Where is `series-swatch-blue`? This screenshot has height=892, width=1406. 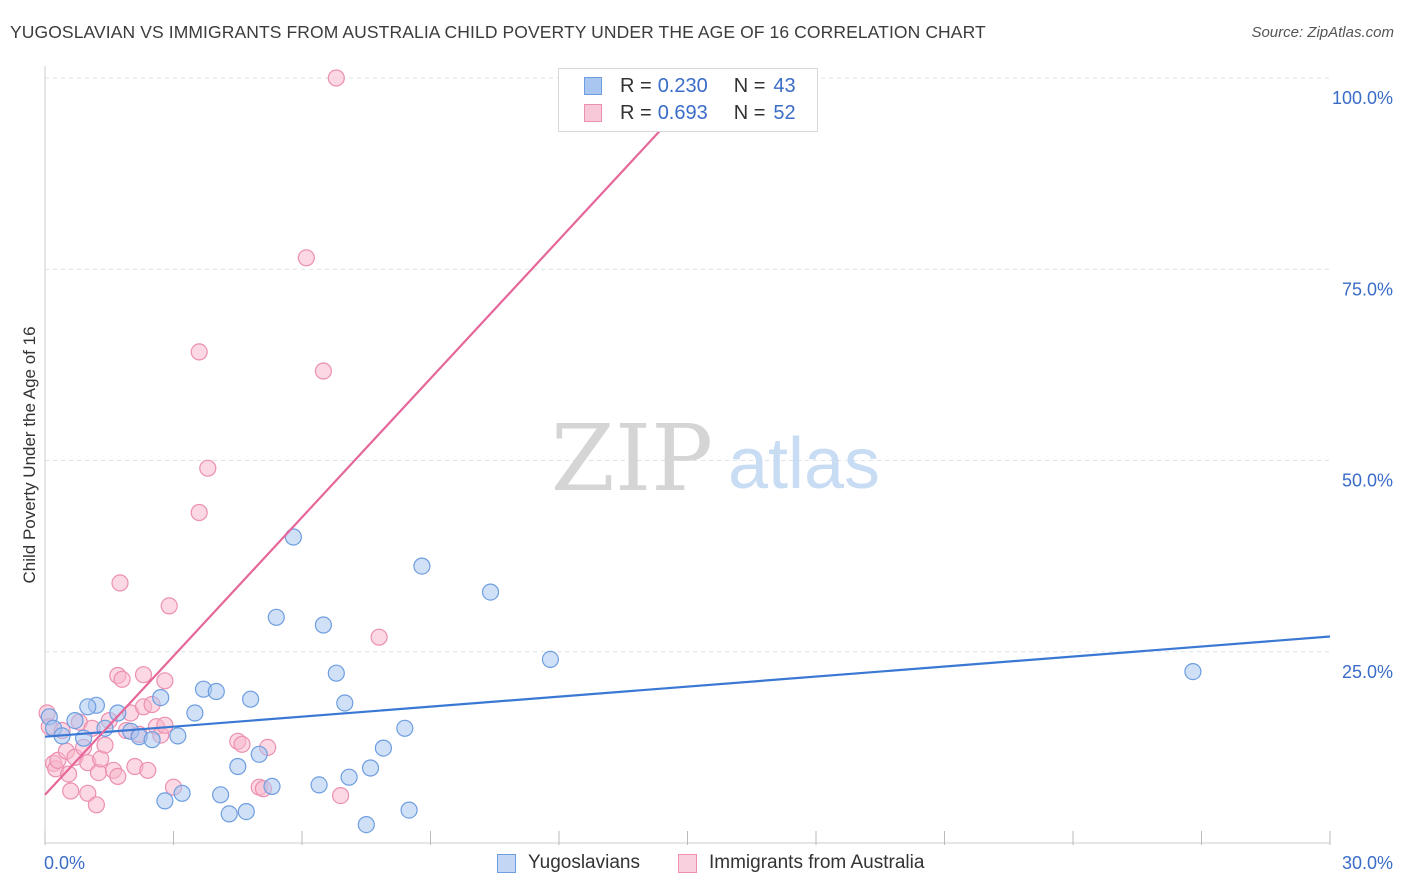
series-swatch-blue is located at coordinates (506, 863).